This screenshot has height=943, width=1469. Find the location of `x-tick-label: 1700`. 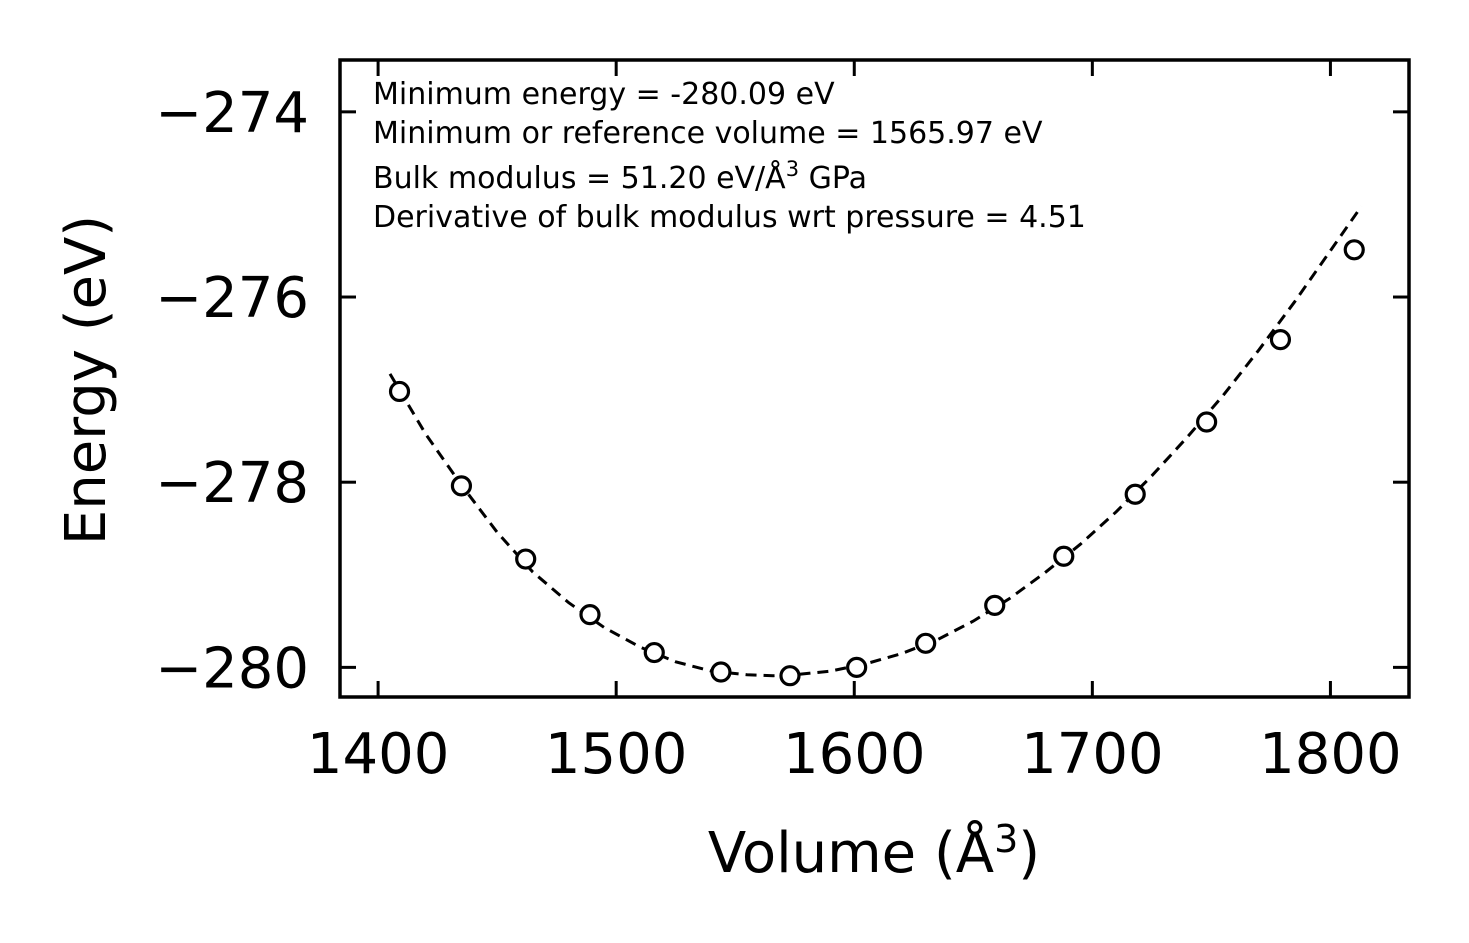

x-tick-label: 1700 is located at coordinates (1092, 754).